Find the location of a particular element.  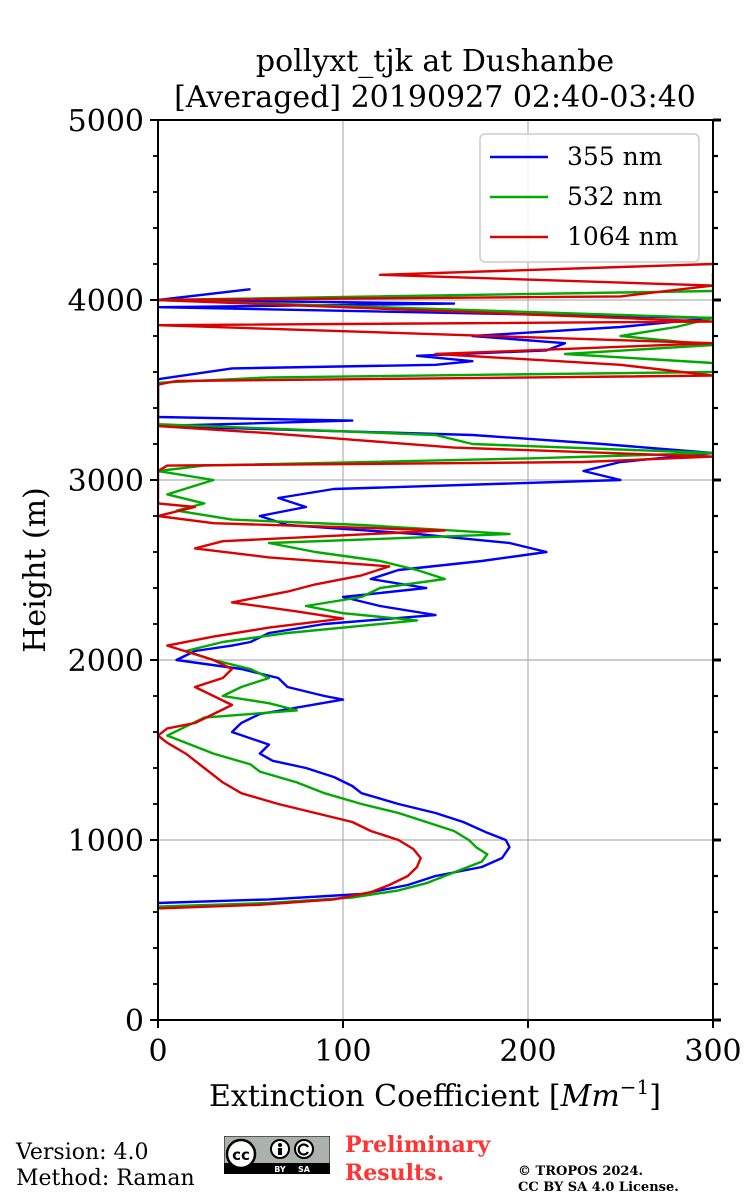

svg-text: BY is located at coordinates (280, 1169).